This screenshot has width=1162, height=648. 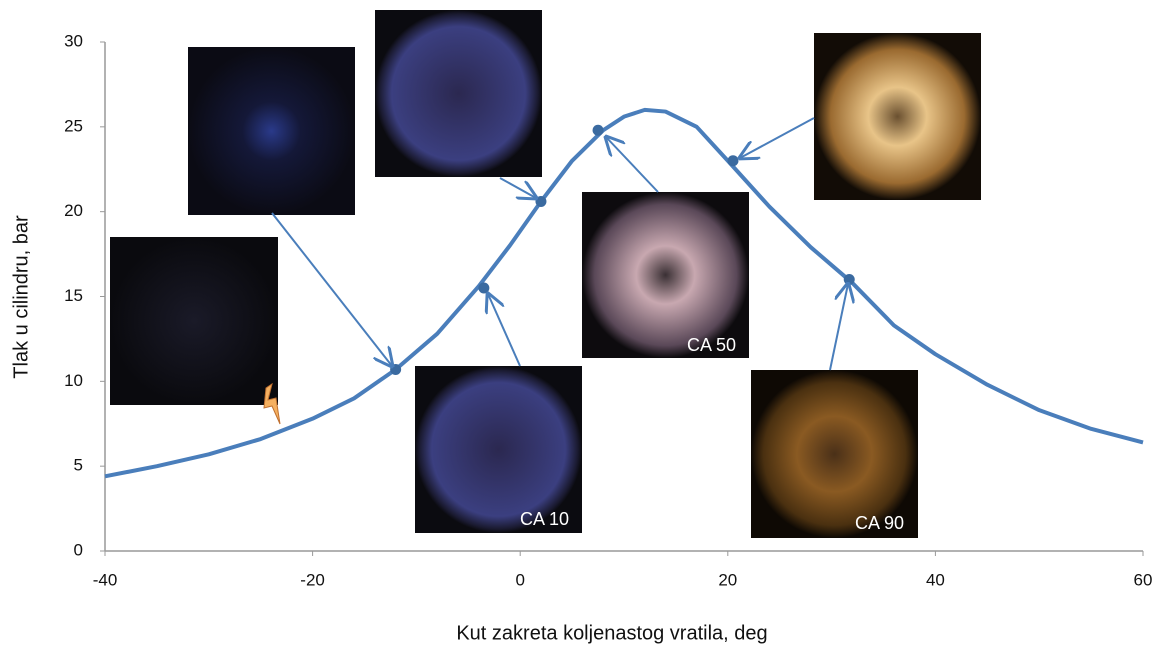 I want to click on annotation: CA 50, so click(x=711, y=345).